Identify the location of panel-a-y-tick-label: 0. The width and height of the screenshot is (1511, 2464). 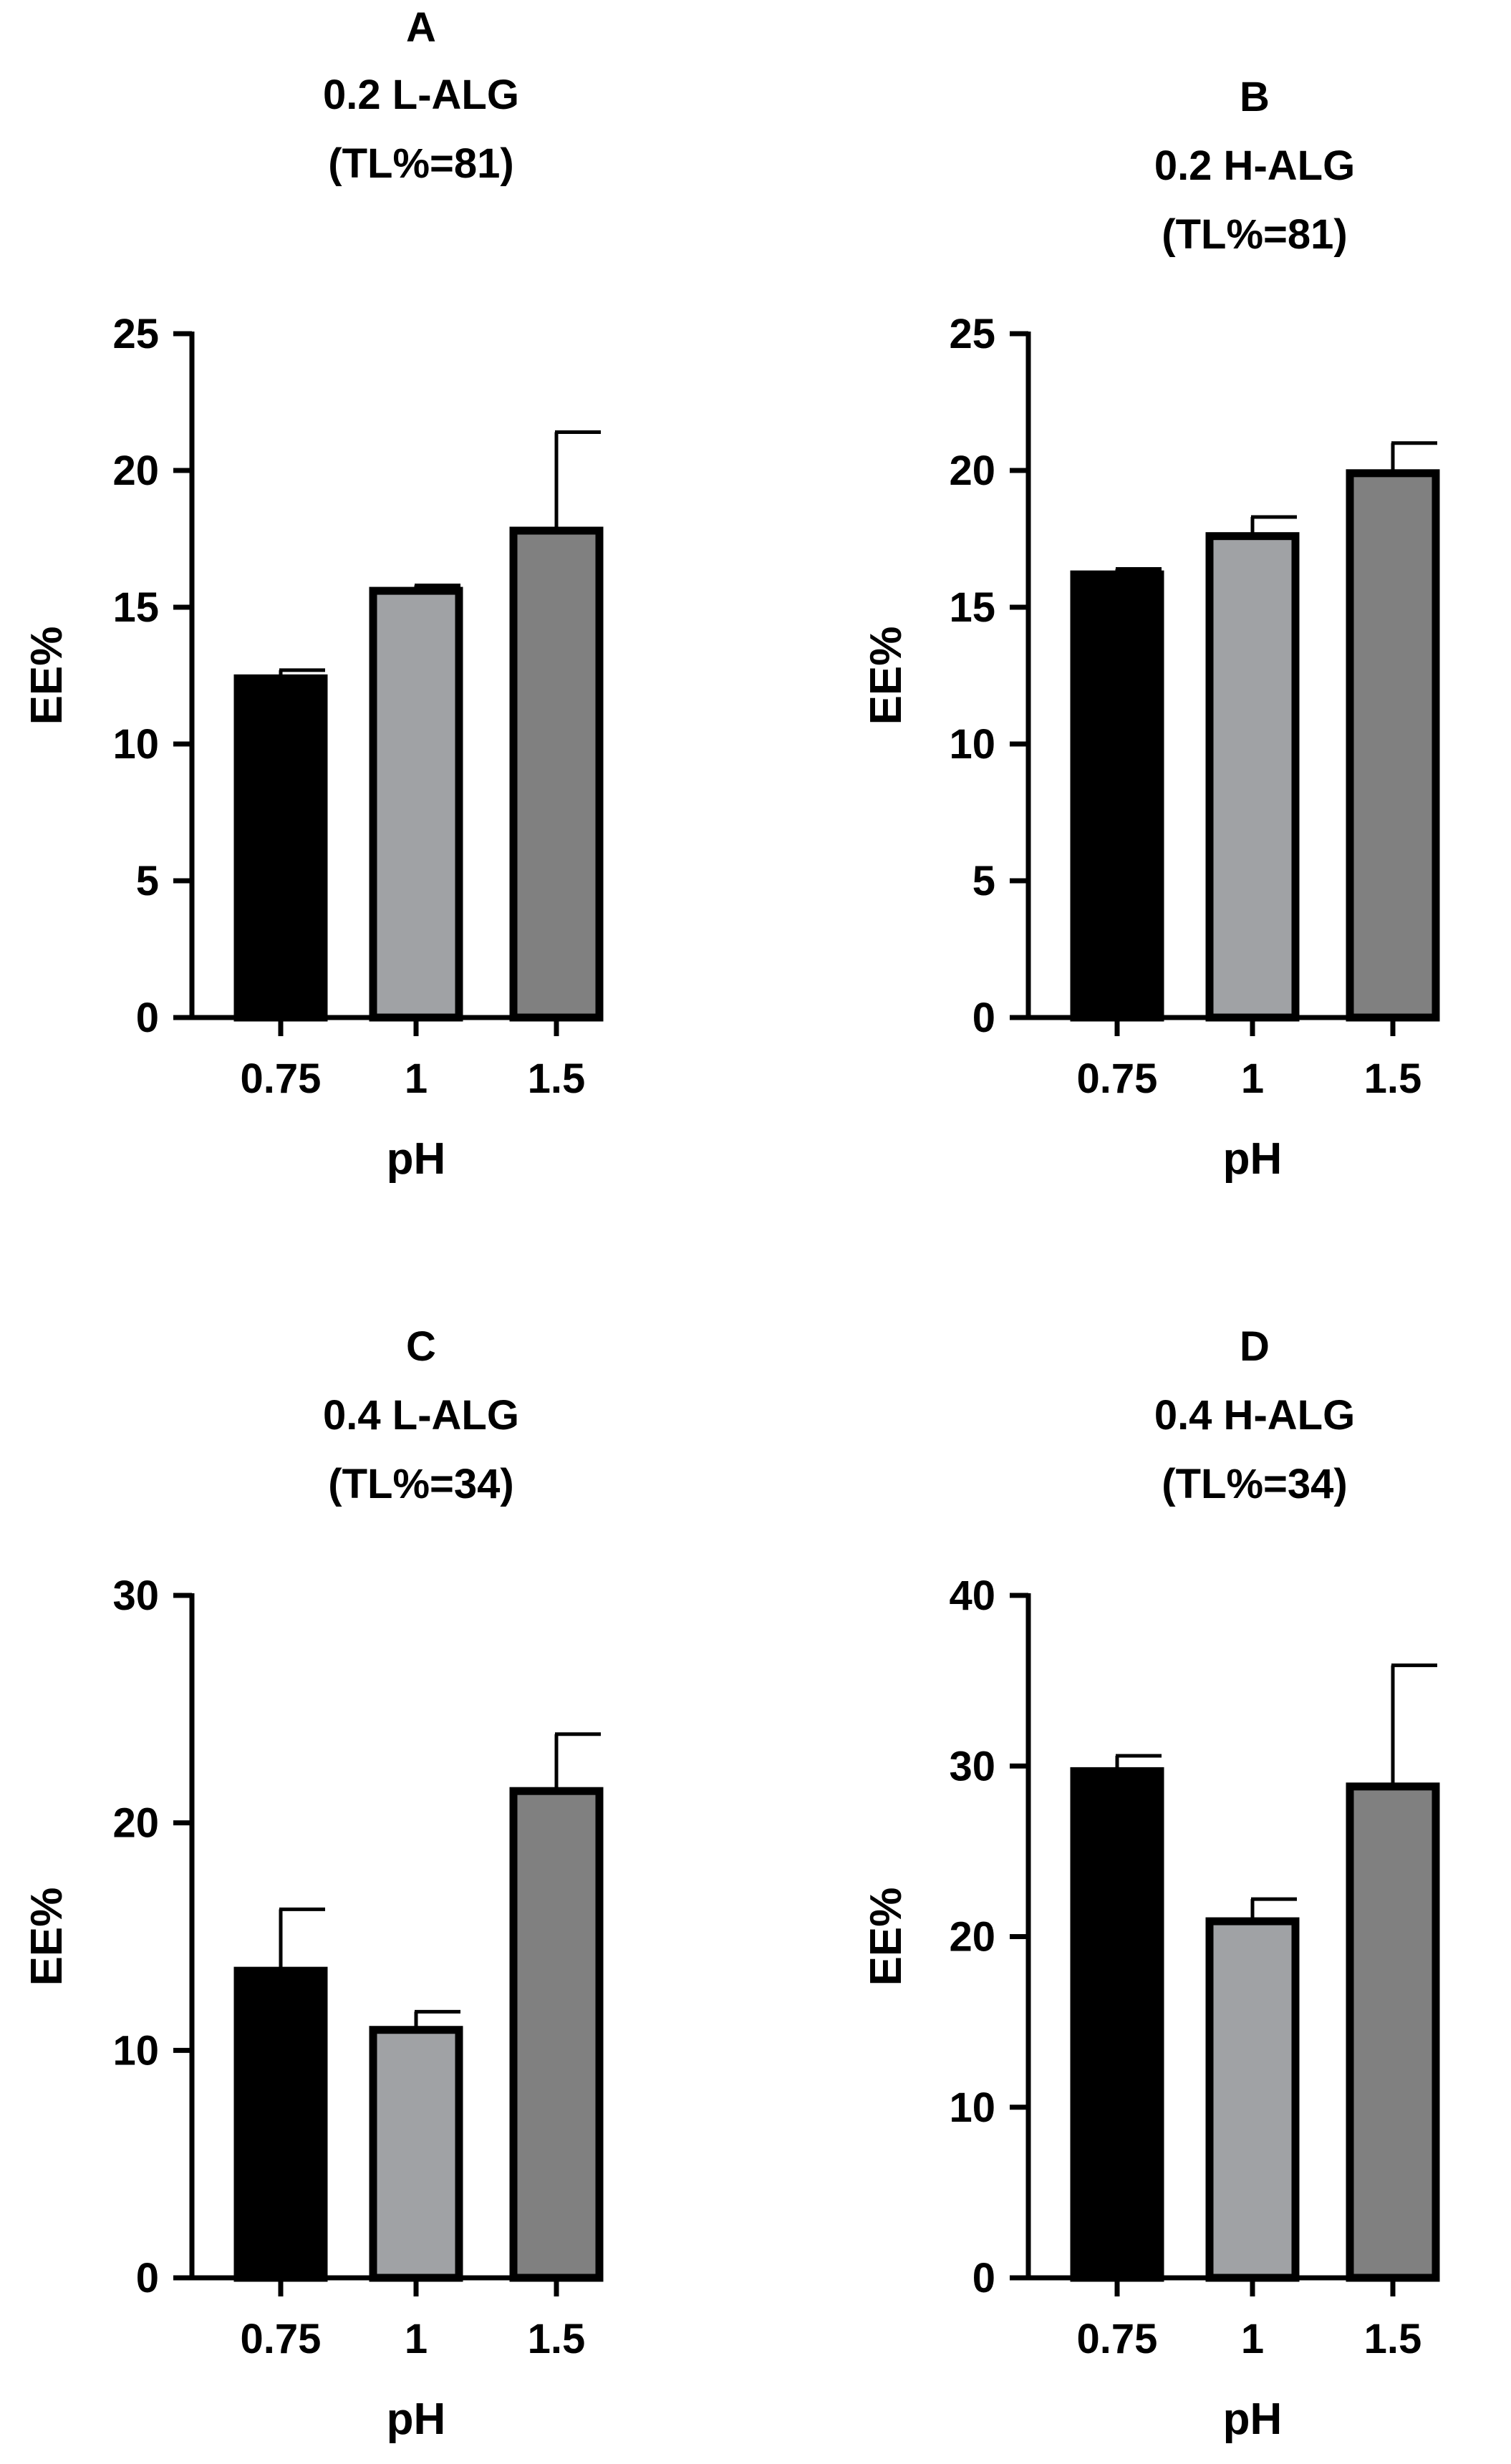
(148, 1018).